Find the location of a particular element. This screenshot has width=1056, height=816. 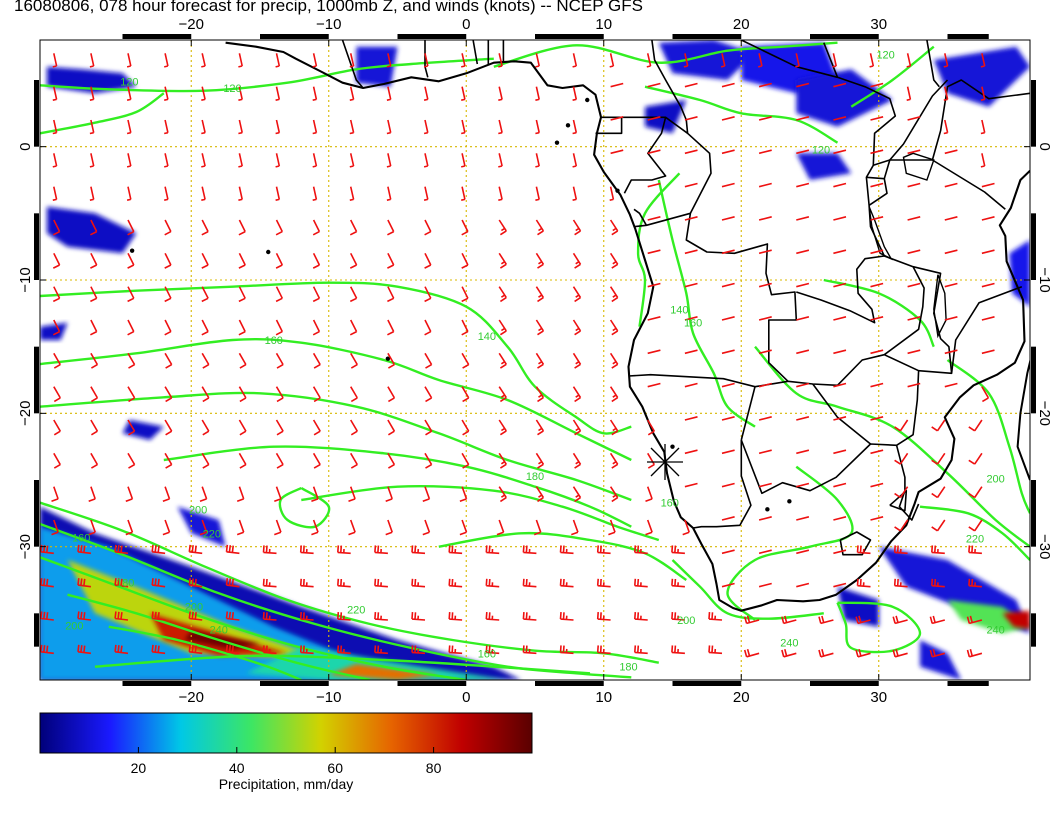

longitude-tick-label: 0 is located at coordinates (466, 24).